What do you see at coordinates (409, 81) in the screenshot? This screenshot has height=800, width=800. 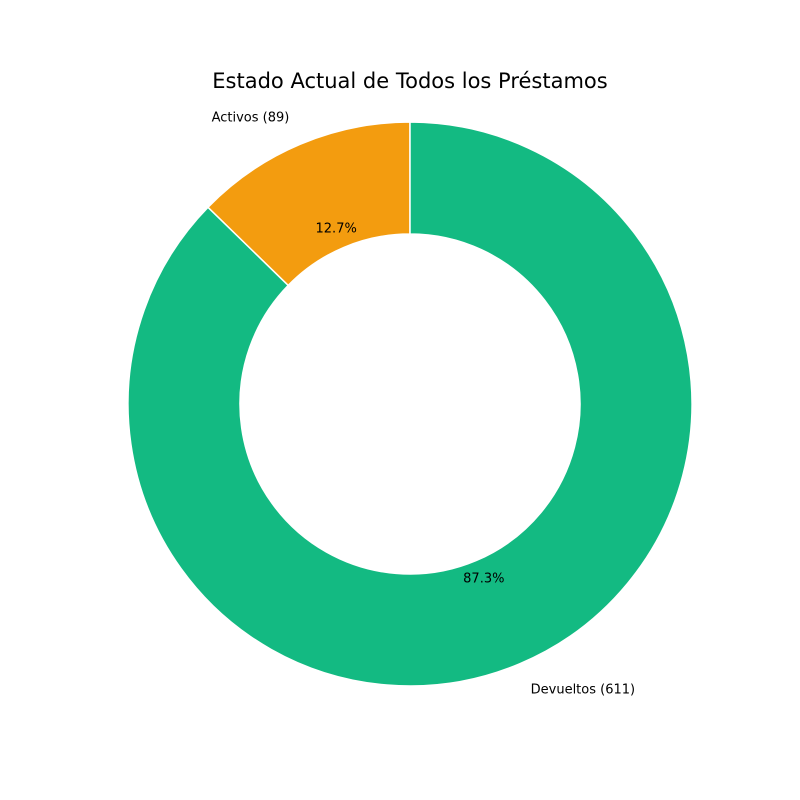 I see `chart-title: Estado Actual de Todos los Préstamos` at bounding box center [409, 81].